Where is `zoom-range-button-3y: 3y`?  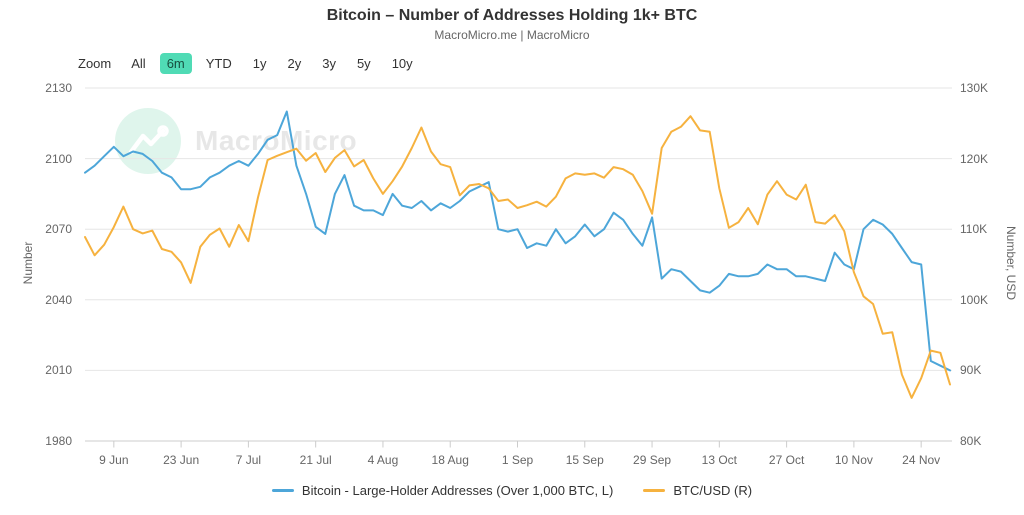
zoom-range-button-3y: 3y is located at coordinates (329, 63).